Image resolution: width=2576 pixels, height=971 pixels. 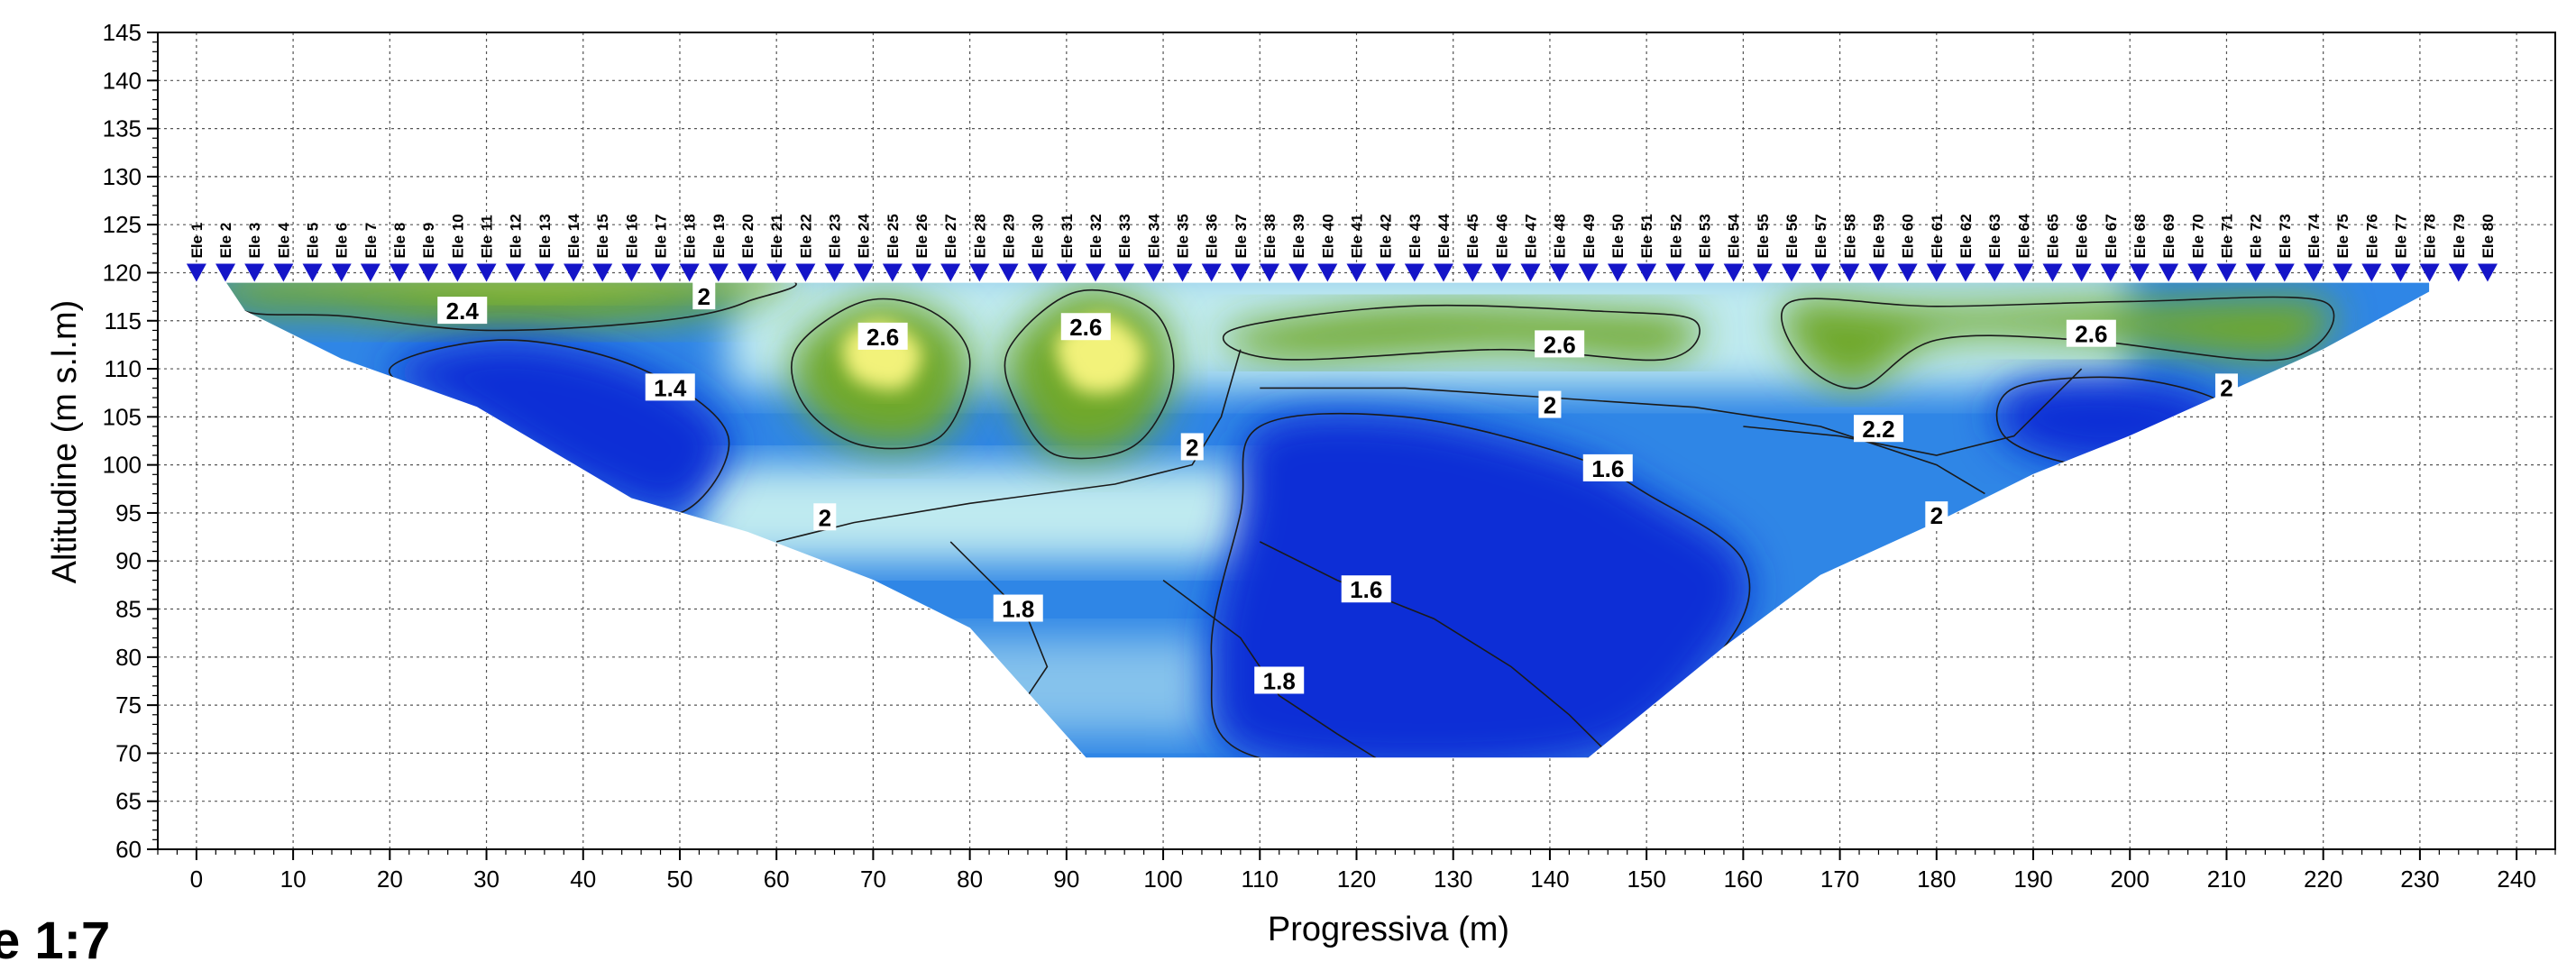 What do you see at coordinates (2342, 236) in the screenshot?
I see `electrode-label: Ele 75` at bounding box center [2342, 236].